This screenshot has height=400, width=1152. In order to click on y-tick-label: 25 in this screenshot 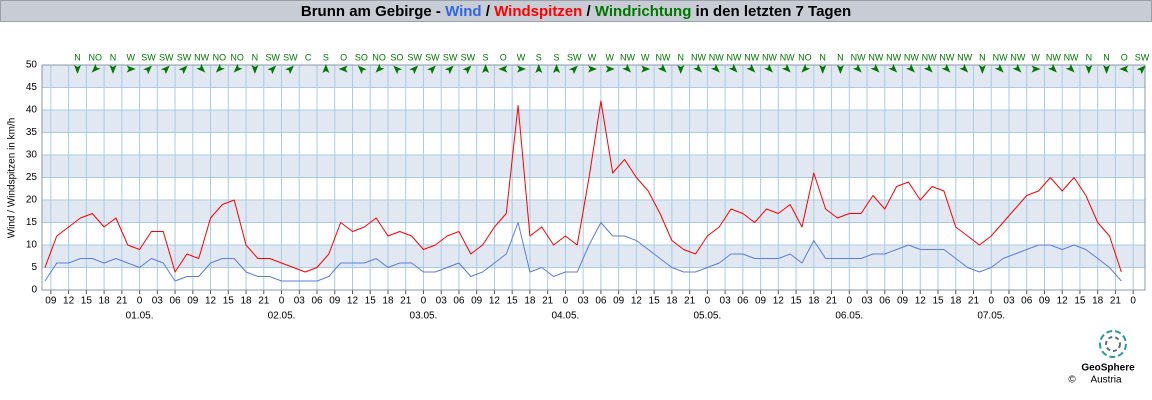, I will do `click(32, 177)`.